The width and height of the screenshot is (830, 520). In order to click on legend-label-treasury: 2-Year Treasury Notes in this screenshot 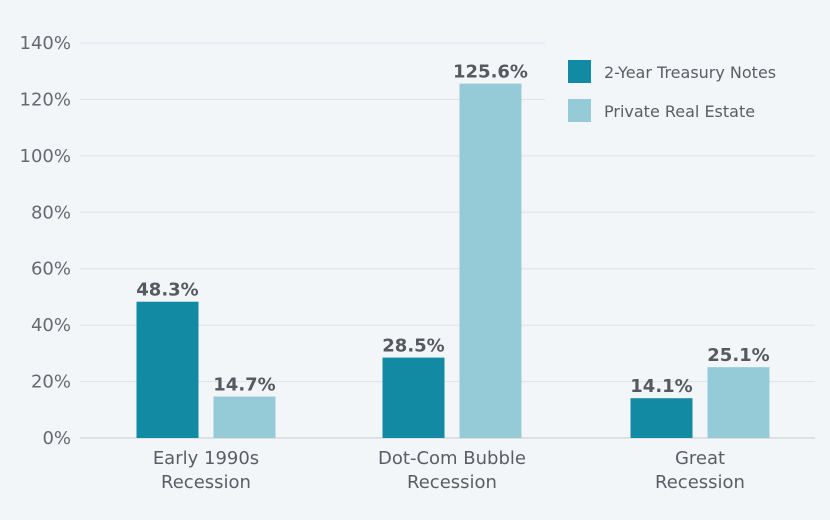, I will do `click(690, 72)`.